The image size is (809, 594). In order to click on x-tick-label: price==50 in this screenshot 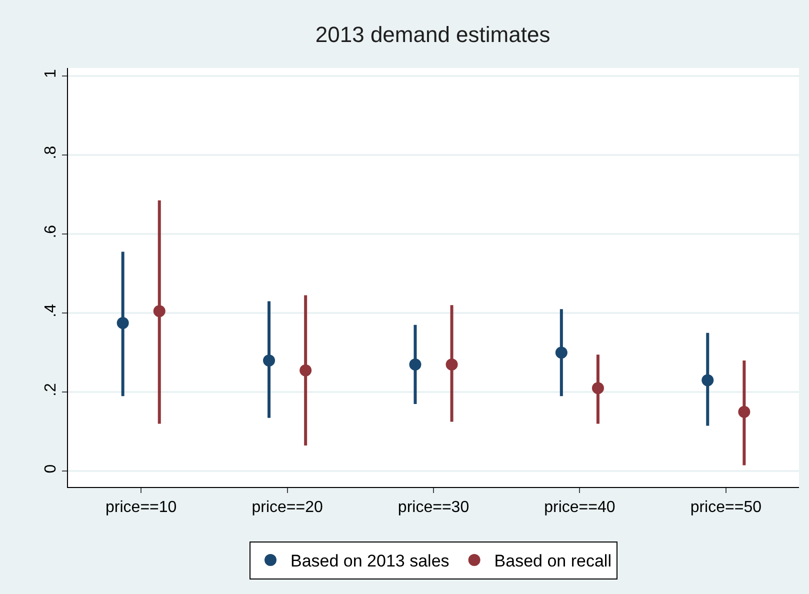, I will do `click(726, 507)`.